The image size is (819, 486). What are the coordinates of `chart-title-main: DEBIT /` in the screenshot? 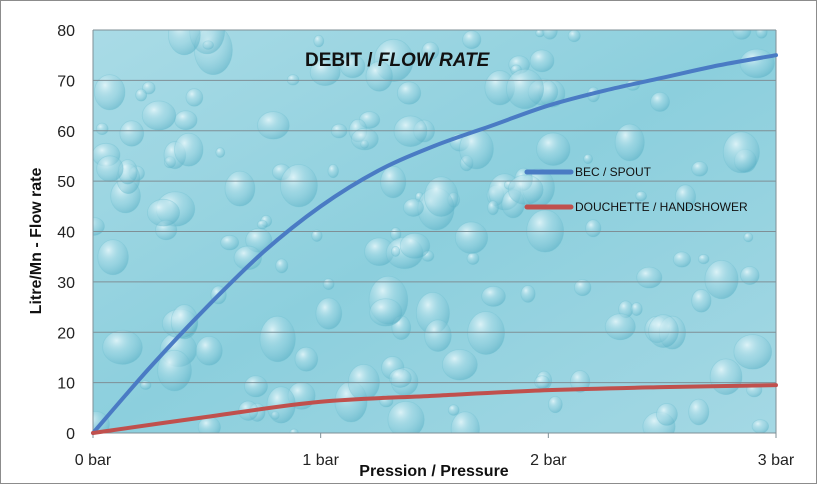 It's located at (341, 60).